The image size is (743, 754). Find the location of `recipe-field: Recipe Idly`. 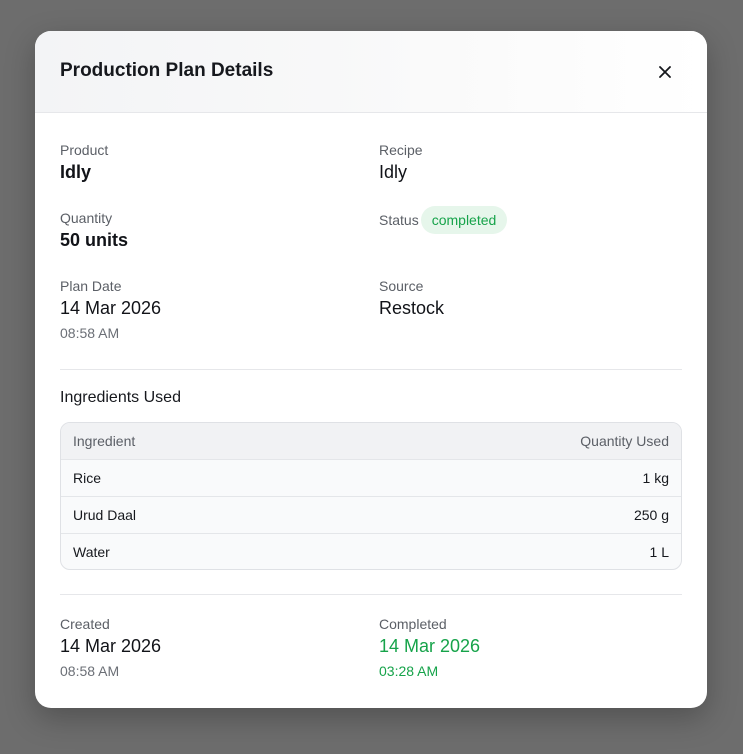

recipe-field: Recipe Idly is located at coordinates (401, 162).